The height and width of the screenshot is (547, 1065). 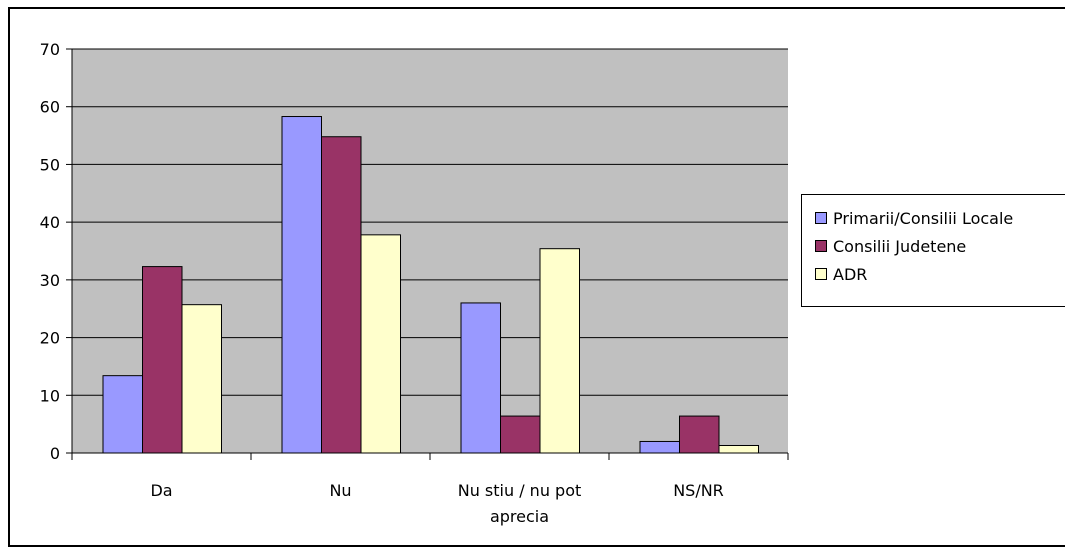 I want to click on x-tick-label-3-line2: aprecia, so click(x=519, y=516).